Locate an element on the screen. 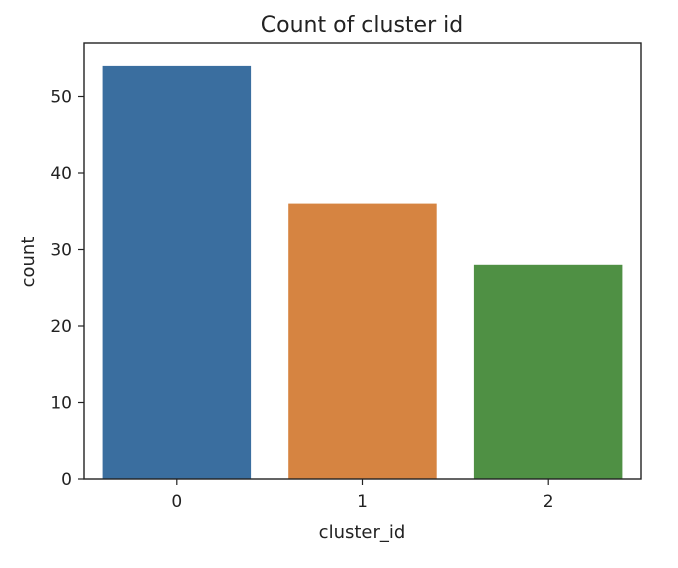  y-tick-label: 10 is located at coordinates (61, 404).